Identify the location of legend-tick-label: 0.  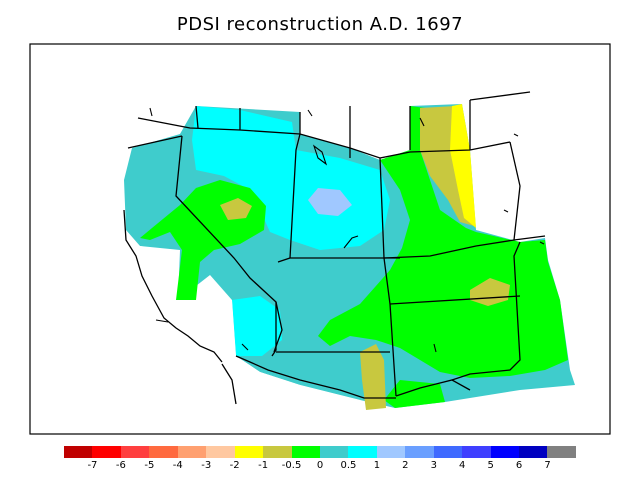
(320, 465).